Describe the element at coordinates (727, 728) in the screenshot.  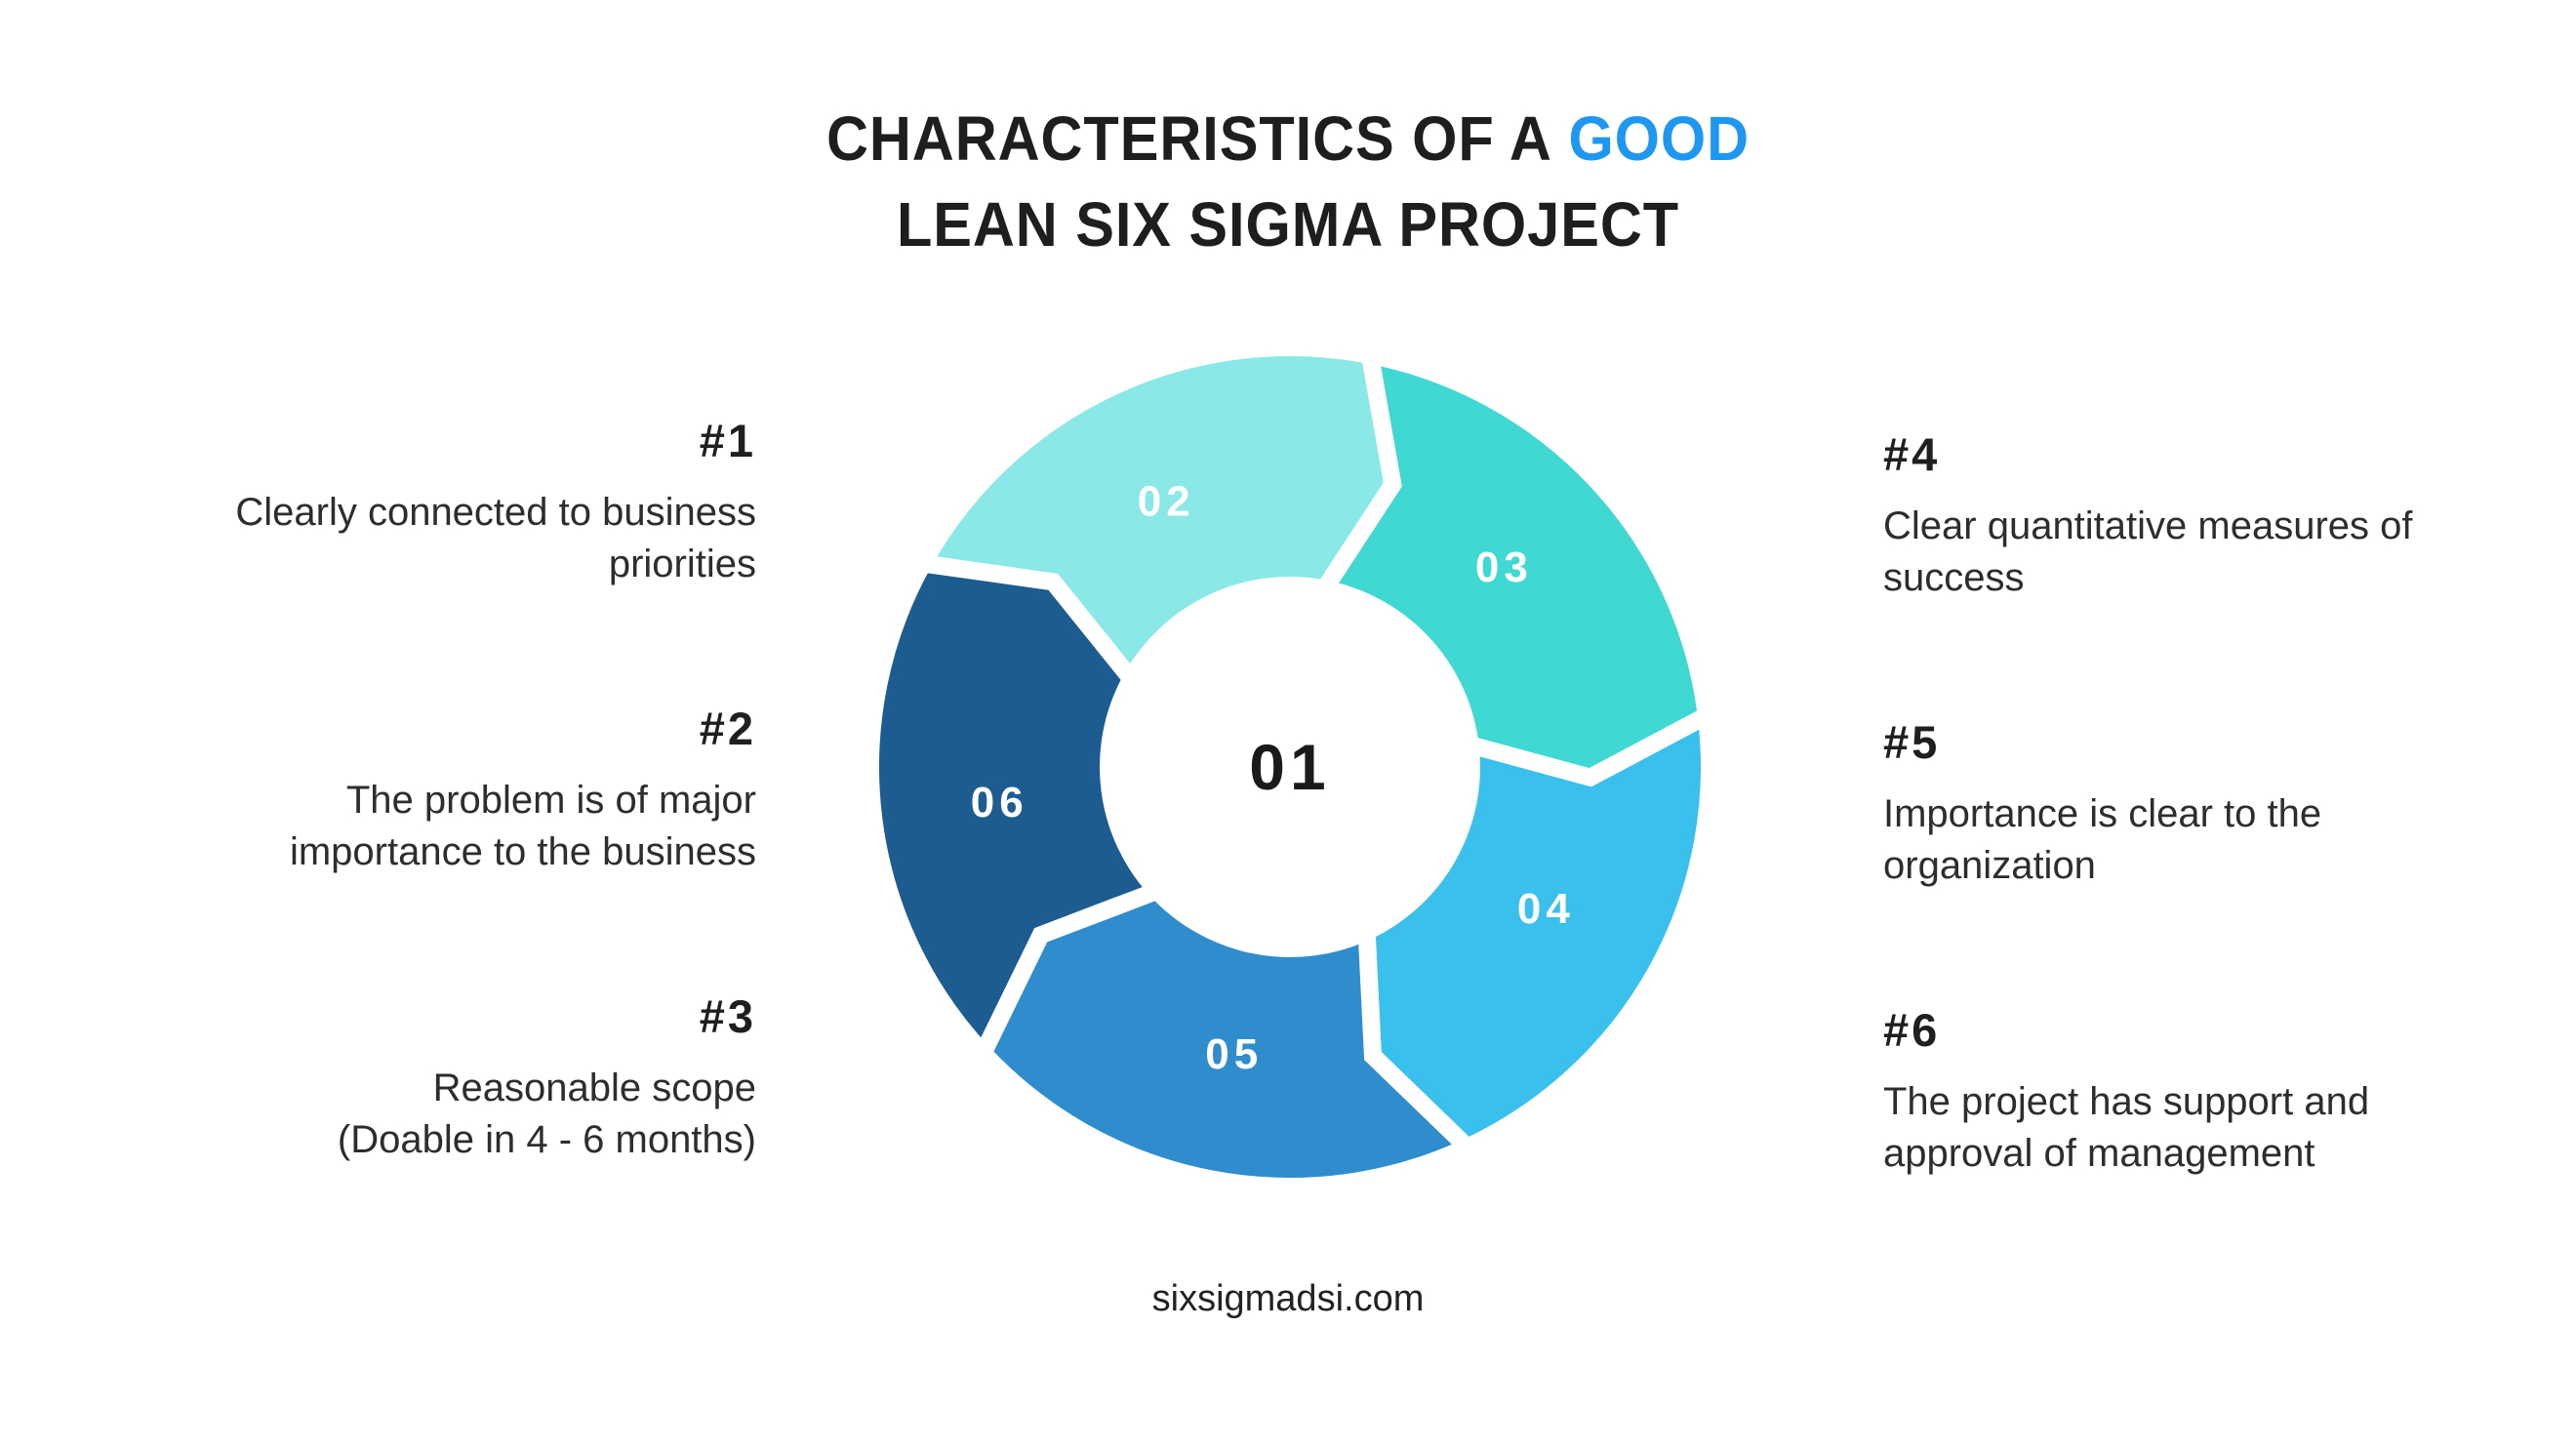
I see `item-number: #2` at that location.